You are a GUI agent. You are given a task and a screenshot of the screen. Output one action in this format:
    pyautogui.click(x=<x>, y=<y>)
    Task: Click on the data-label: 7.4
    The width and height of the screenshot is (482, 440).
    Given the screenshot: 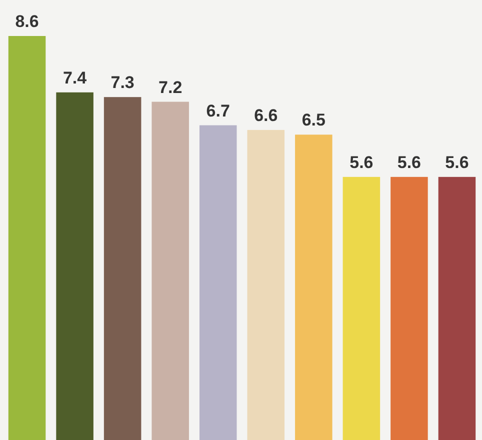 What is the action you would take?
    pyautogui.click(x=75, y=78)
    